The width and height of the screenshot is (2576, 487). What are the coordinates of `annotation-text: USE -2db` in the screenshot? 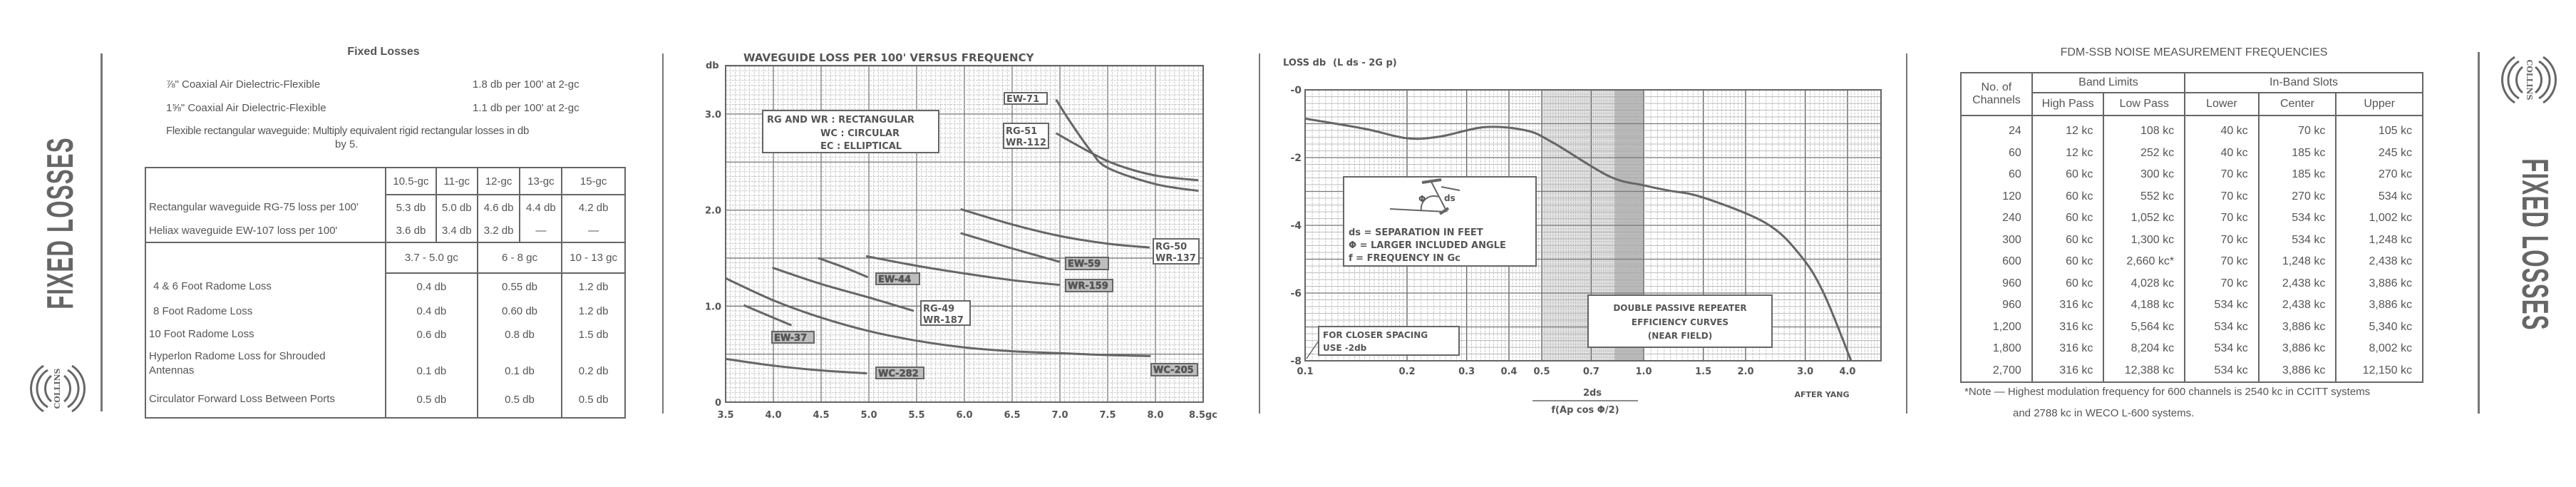 It's located at (1345, 348).